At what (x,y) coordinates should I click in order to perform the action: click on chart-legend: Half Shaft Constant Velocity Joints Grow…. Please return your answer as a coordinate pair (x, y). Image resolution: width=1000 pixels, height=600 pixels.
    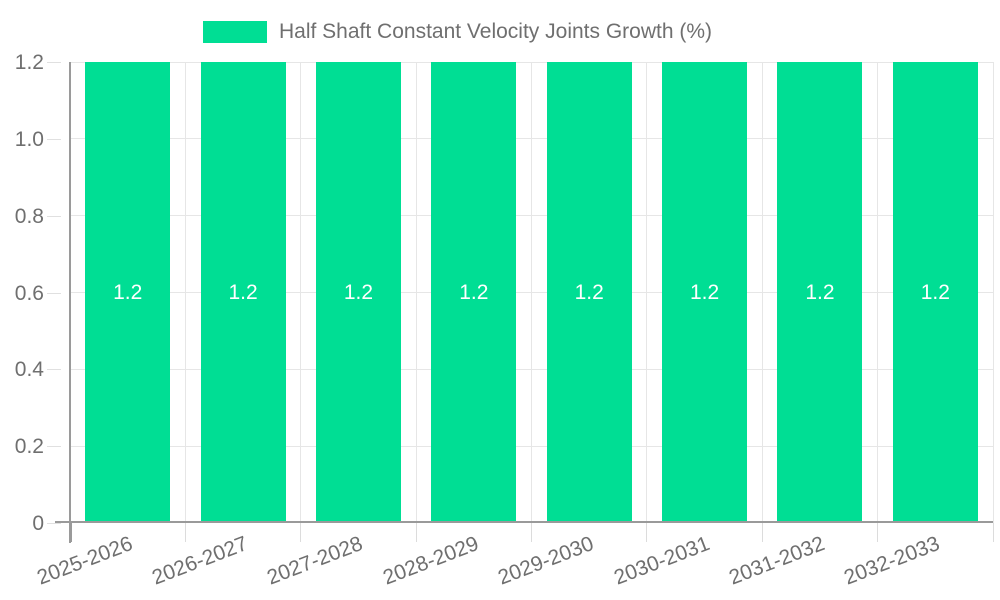
    Looking at the image, I should click on (457, 32).